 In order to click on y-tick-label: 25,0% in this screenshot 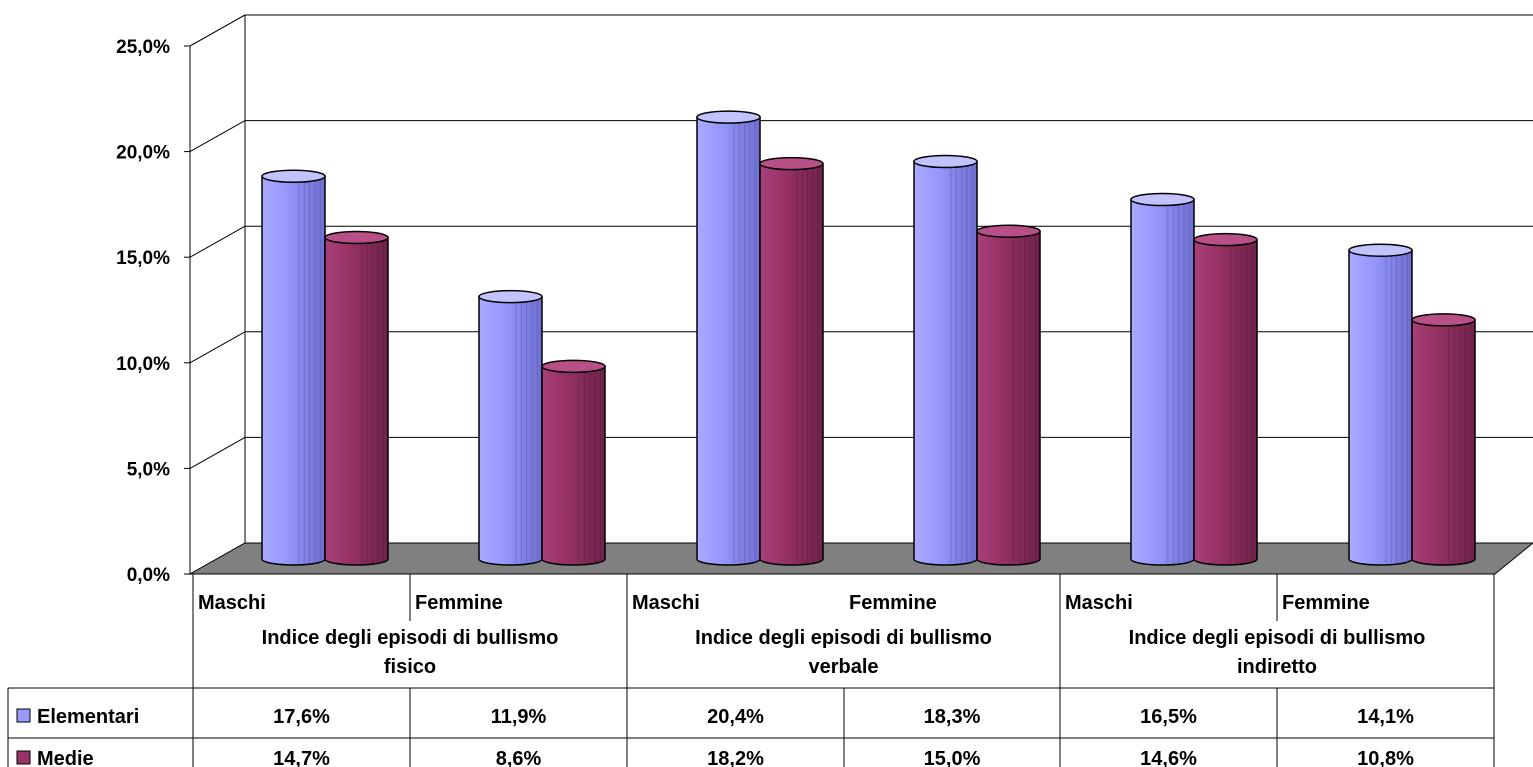, I will do `click(143, 47)`.